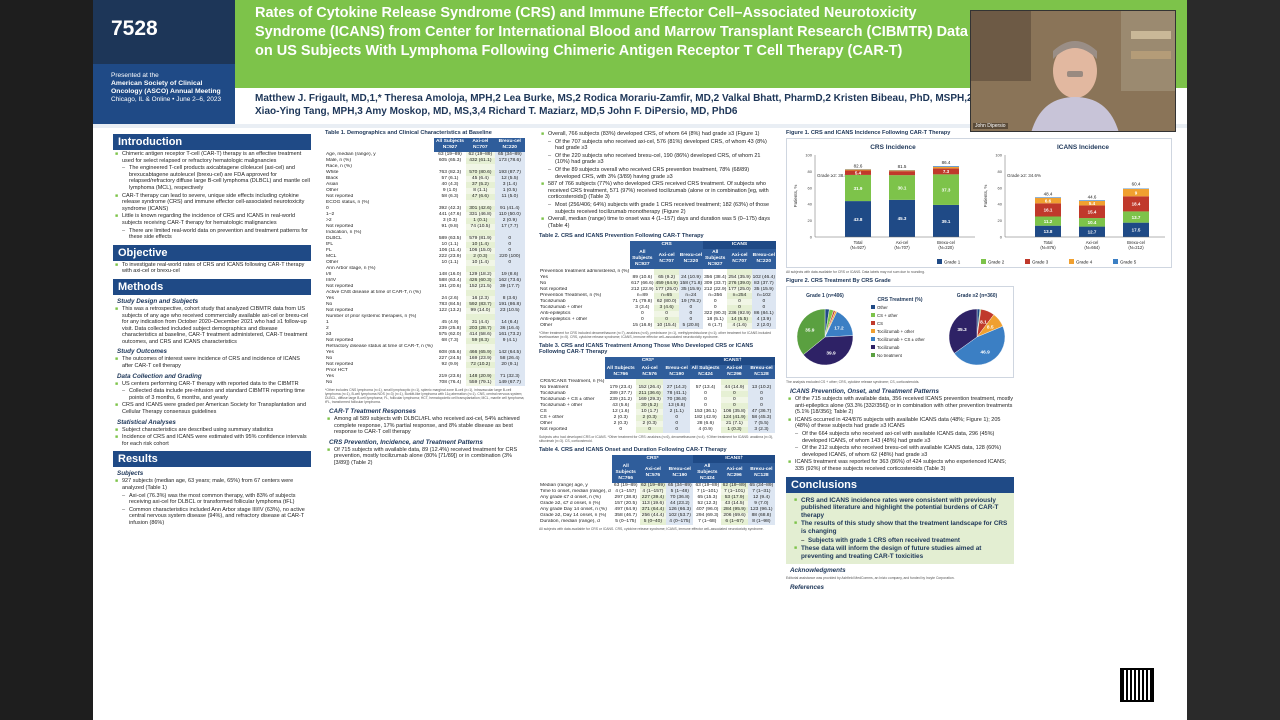 The width and height of the screenshot is (1280, 720). What do you see at coordinates (572, 372) in the screenshot?
I see `table-column-header` at bounding box center [572, 372].